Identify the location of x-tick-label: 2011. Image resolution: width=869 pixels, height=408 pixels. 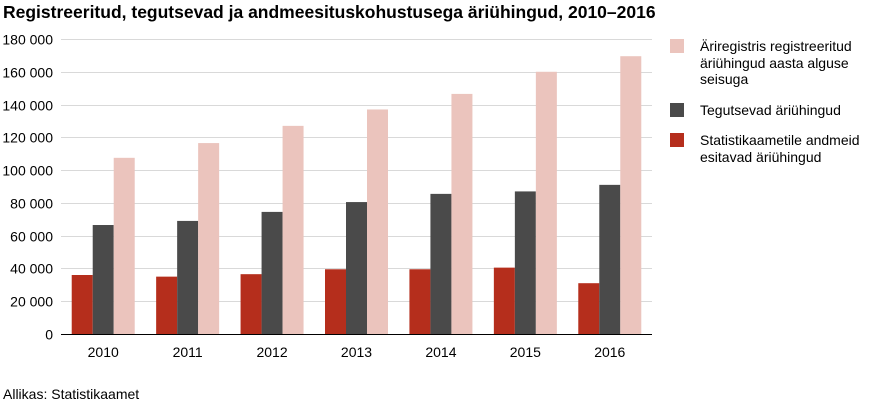
(188, 352).